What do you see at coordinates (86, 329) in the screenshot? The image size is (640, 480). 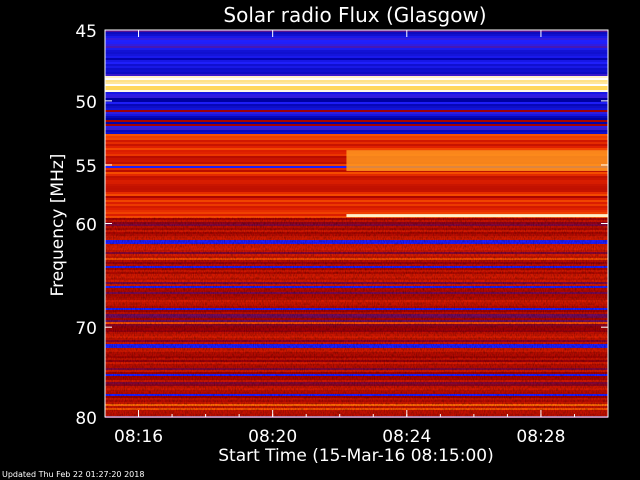 I see `y-tick-label: 70` at bounding box center [86, 329].